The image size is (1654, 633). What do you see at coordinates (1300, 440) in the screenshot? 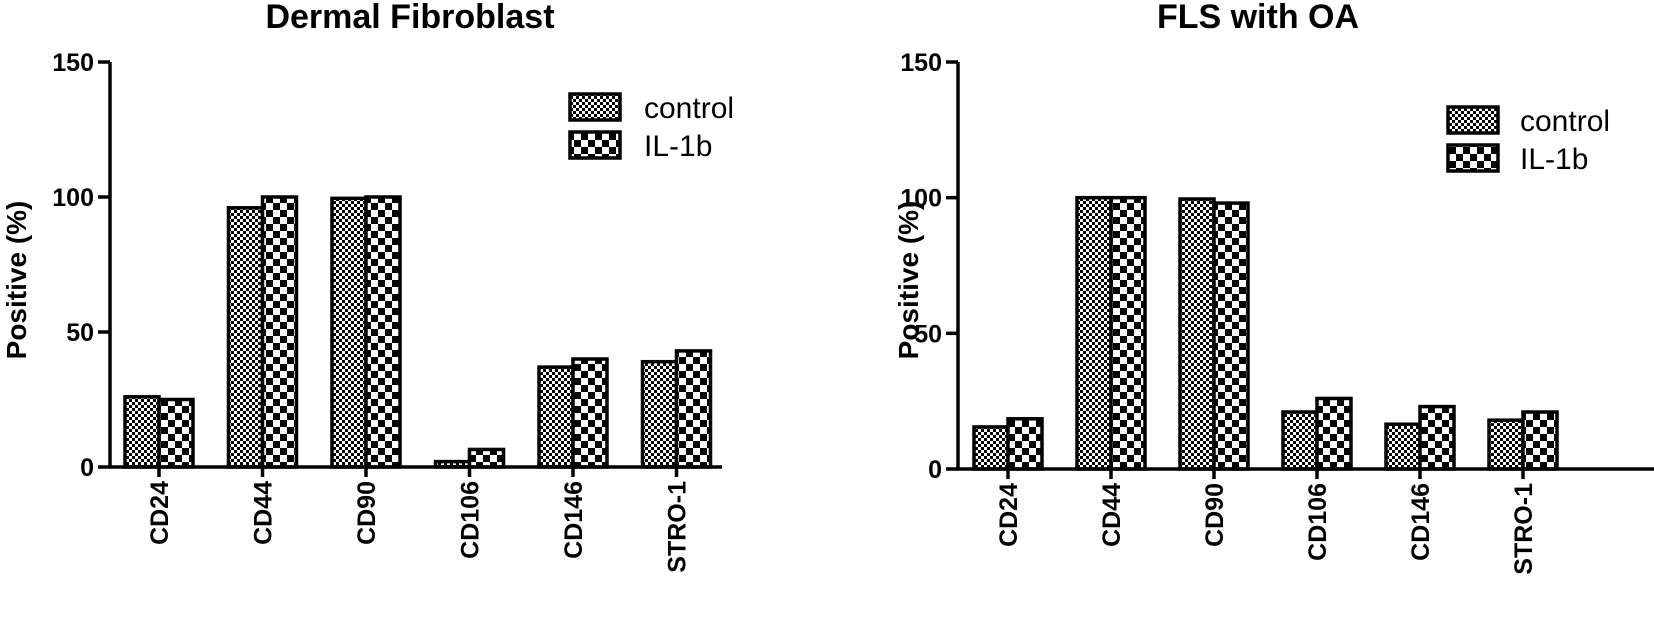
I see `bar-cd106-control` at bounding box center [1300, 440].